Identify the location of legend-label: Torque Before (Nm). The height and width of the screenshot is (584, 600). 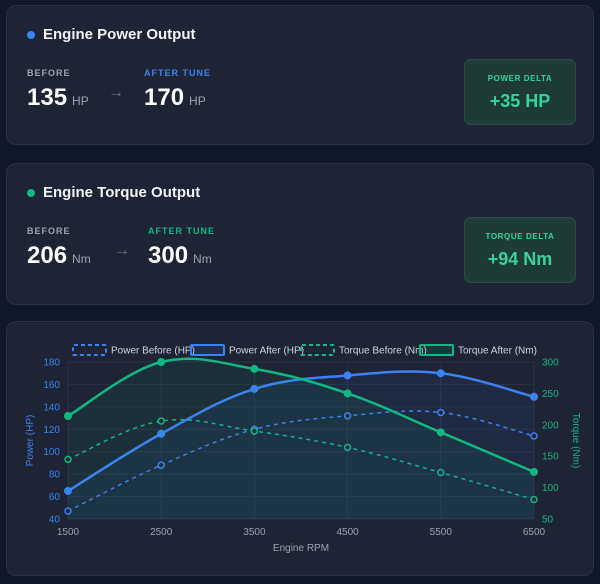
(383, 351).